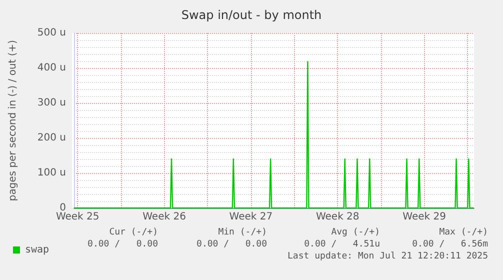  I want to click on x-tick-label: Week 29, so click(424, 217).